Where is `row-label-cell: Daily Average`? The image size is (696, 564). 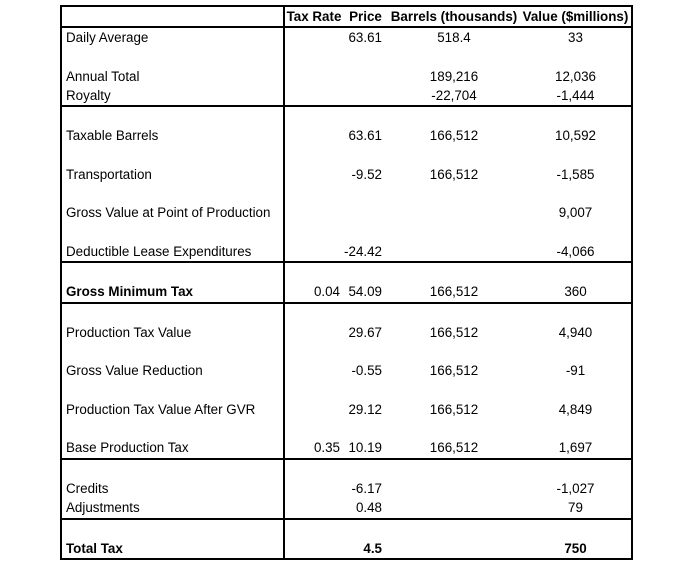
row-label-cell: Daily Average is located at coordinates (173, 38).